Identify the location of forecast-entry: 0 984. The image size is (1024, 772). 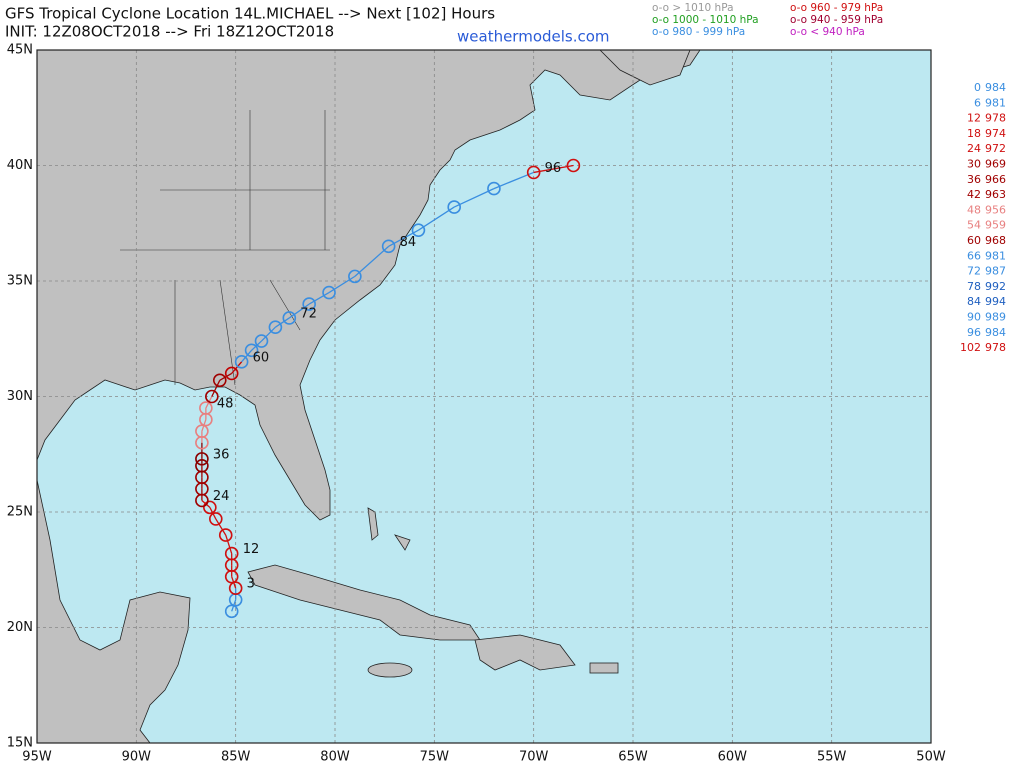
(990, 87).